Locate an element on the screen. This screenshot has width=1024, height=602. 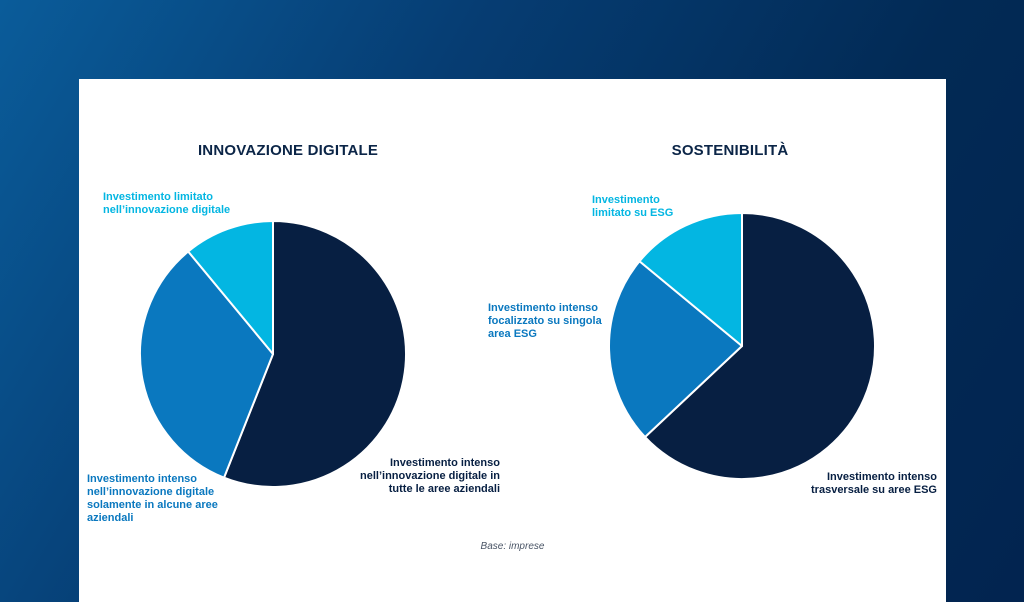
slice-esg-limitato is located at coordinates (690, 279).